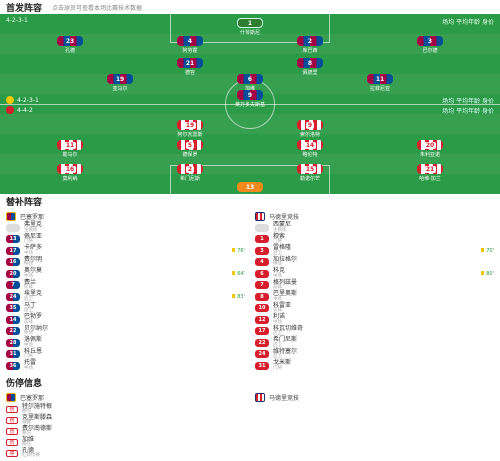 The height and width of the screenshot is (461, 500). Describe the element at coordinates (125, 420) in the screenshot. I see `injury-row: 伤克里斯滕森 跟腱` at that location.